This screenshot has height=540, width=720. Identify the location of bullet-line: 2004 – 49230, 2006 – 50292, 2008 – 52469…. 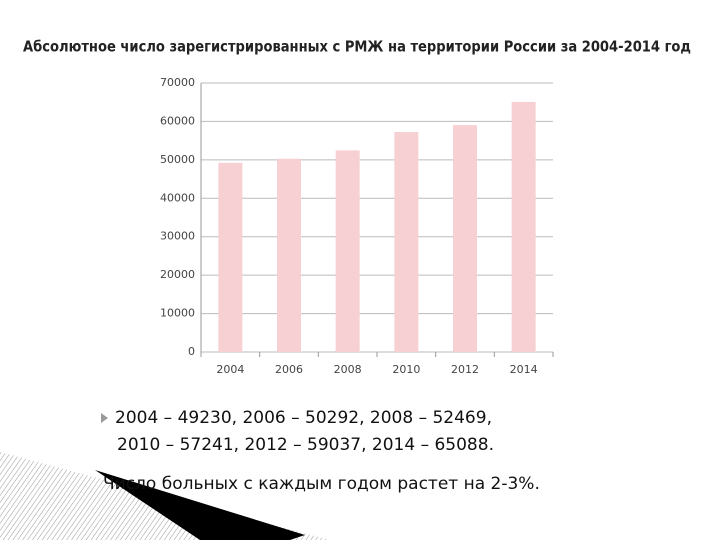
(303, 418).